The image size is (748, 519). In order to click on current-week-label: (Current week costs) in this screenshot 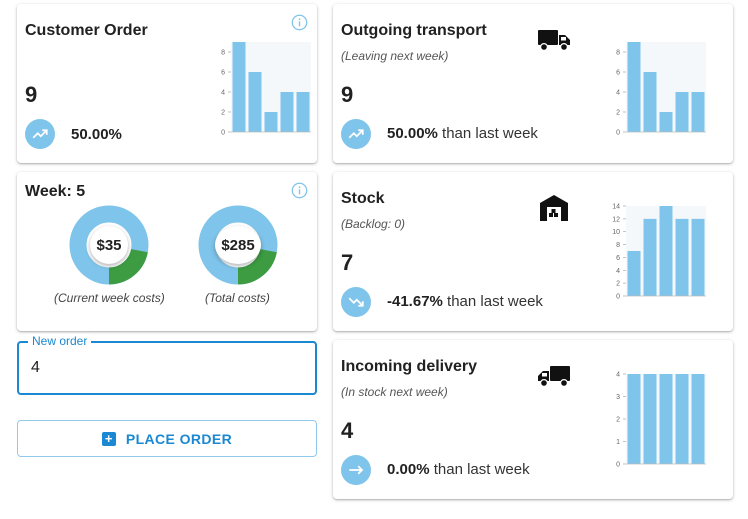, I will do `click(109, 298)`.